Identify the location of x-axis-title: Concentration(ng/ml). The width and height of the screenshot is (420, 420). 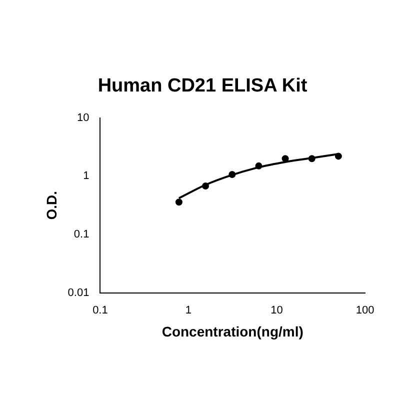
(233, 331).